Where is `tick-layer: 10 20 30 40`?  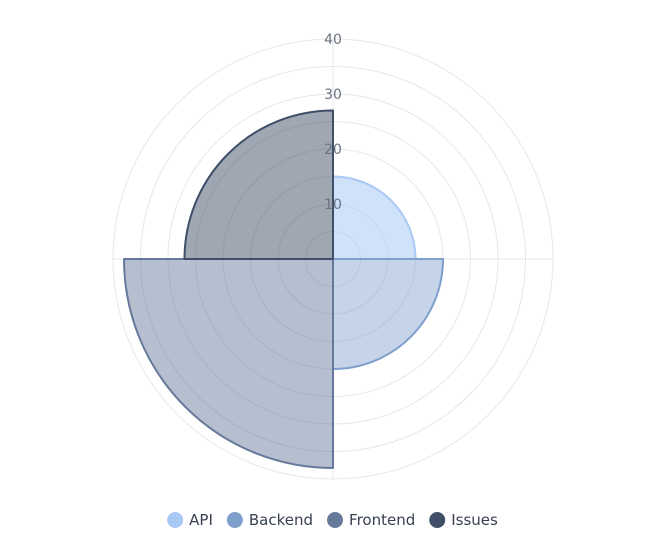
tick-layer: 10 20 30 40 is located at coordinates (333, 122).